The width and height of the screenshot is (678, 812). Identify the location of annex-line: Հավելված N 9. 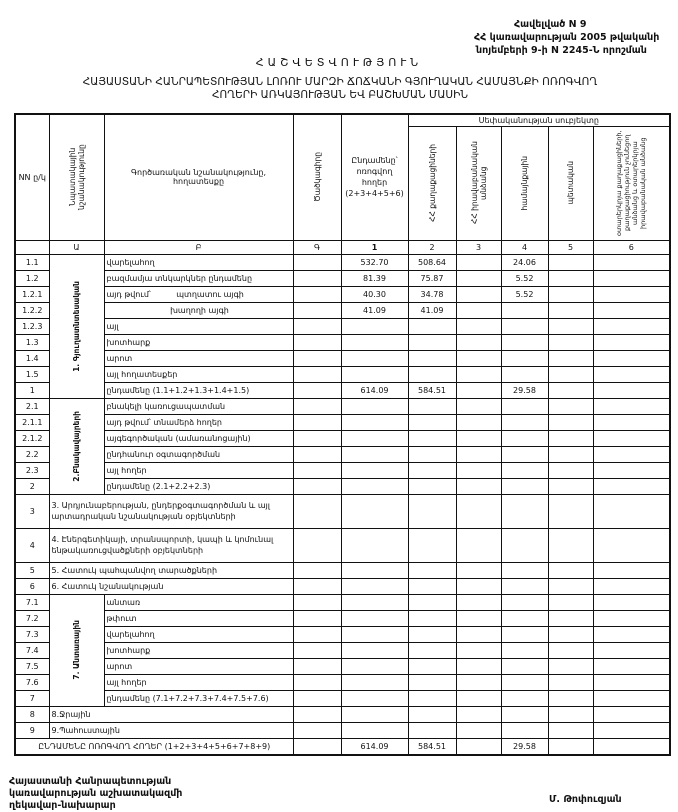
(550, 24).